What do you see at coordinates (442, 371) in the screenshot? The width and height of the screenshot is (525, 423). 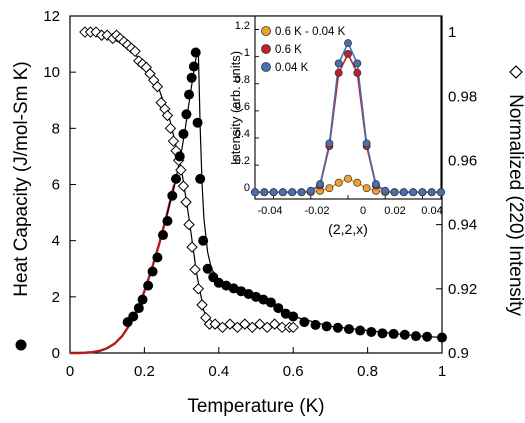 I see `x-tick-label: 1` at bounding box center [442, 371].